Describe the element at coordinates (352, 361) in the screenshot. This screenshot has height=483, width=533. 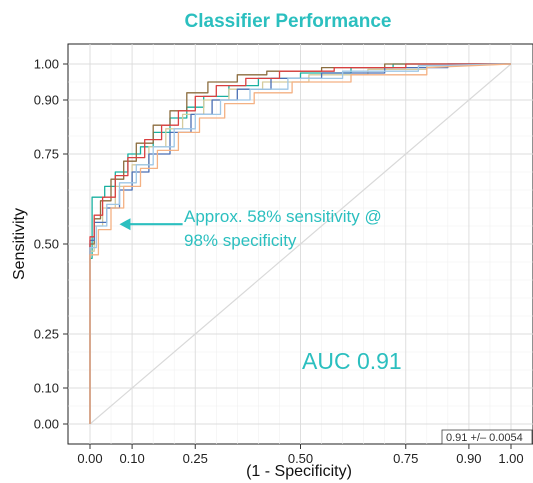
I see `auc-label: AUC 0.91` at that location.